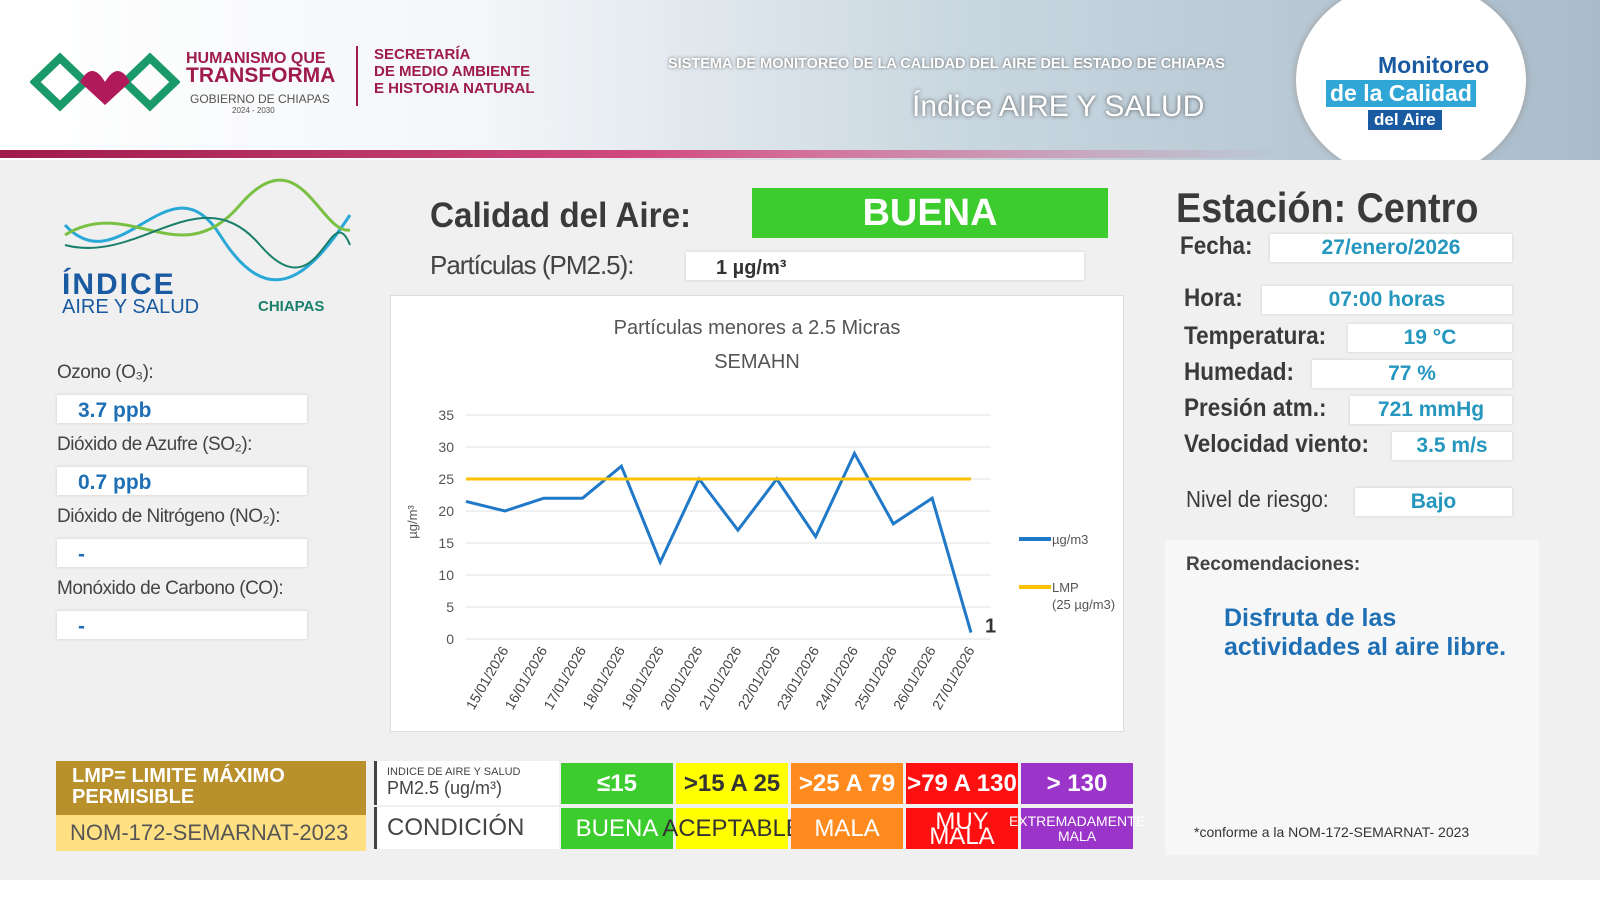 This screenshot has height=900, width=1600. I want to click on index-logo-waves, so click(207, 230).